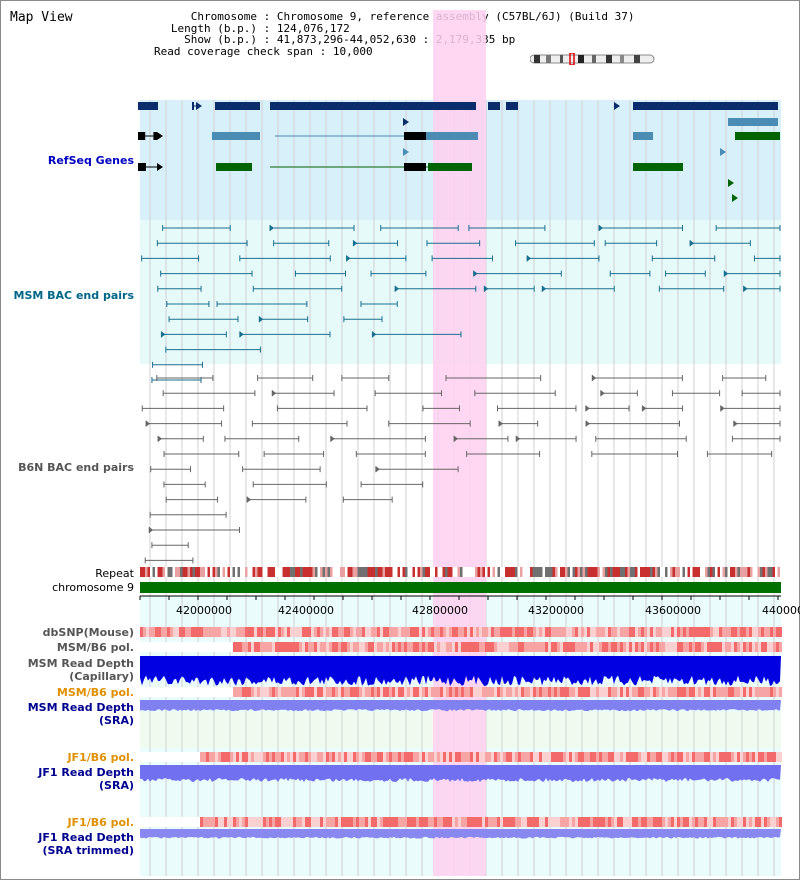  I want to click on axis-tick-label: 44000000, so click(781, 610).